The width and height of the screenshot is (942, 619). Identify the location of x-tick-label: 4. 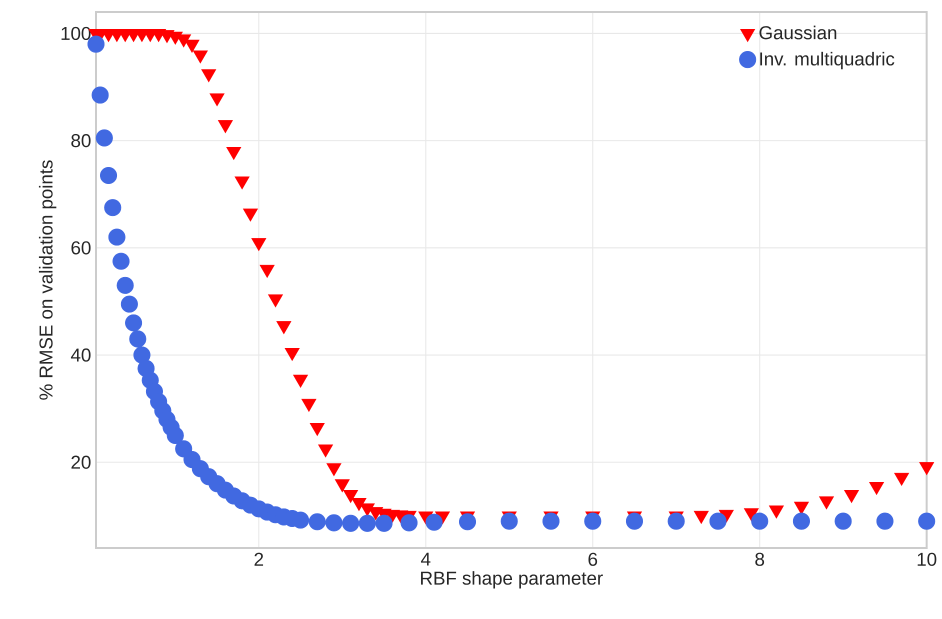
(425, 559).